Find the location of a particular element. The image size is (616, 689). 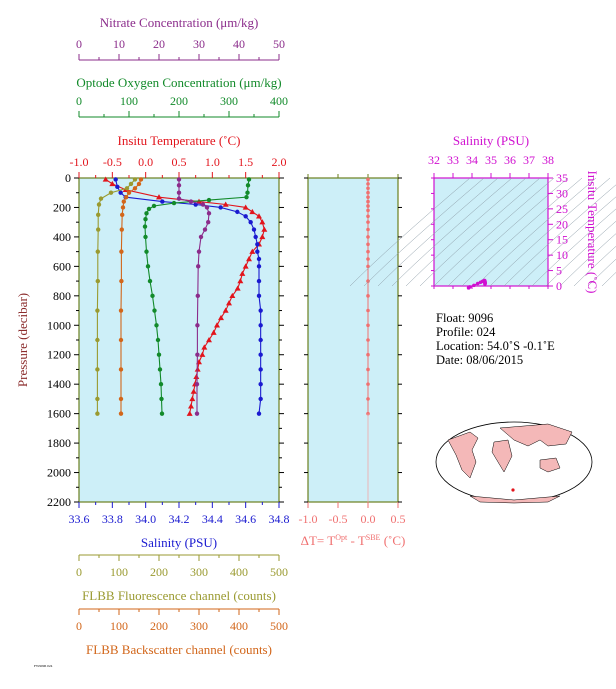

pressure-tick-label: 1200 is located at coordinates (59, 355).